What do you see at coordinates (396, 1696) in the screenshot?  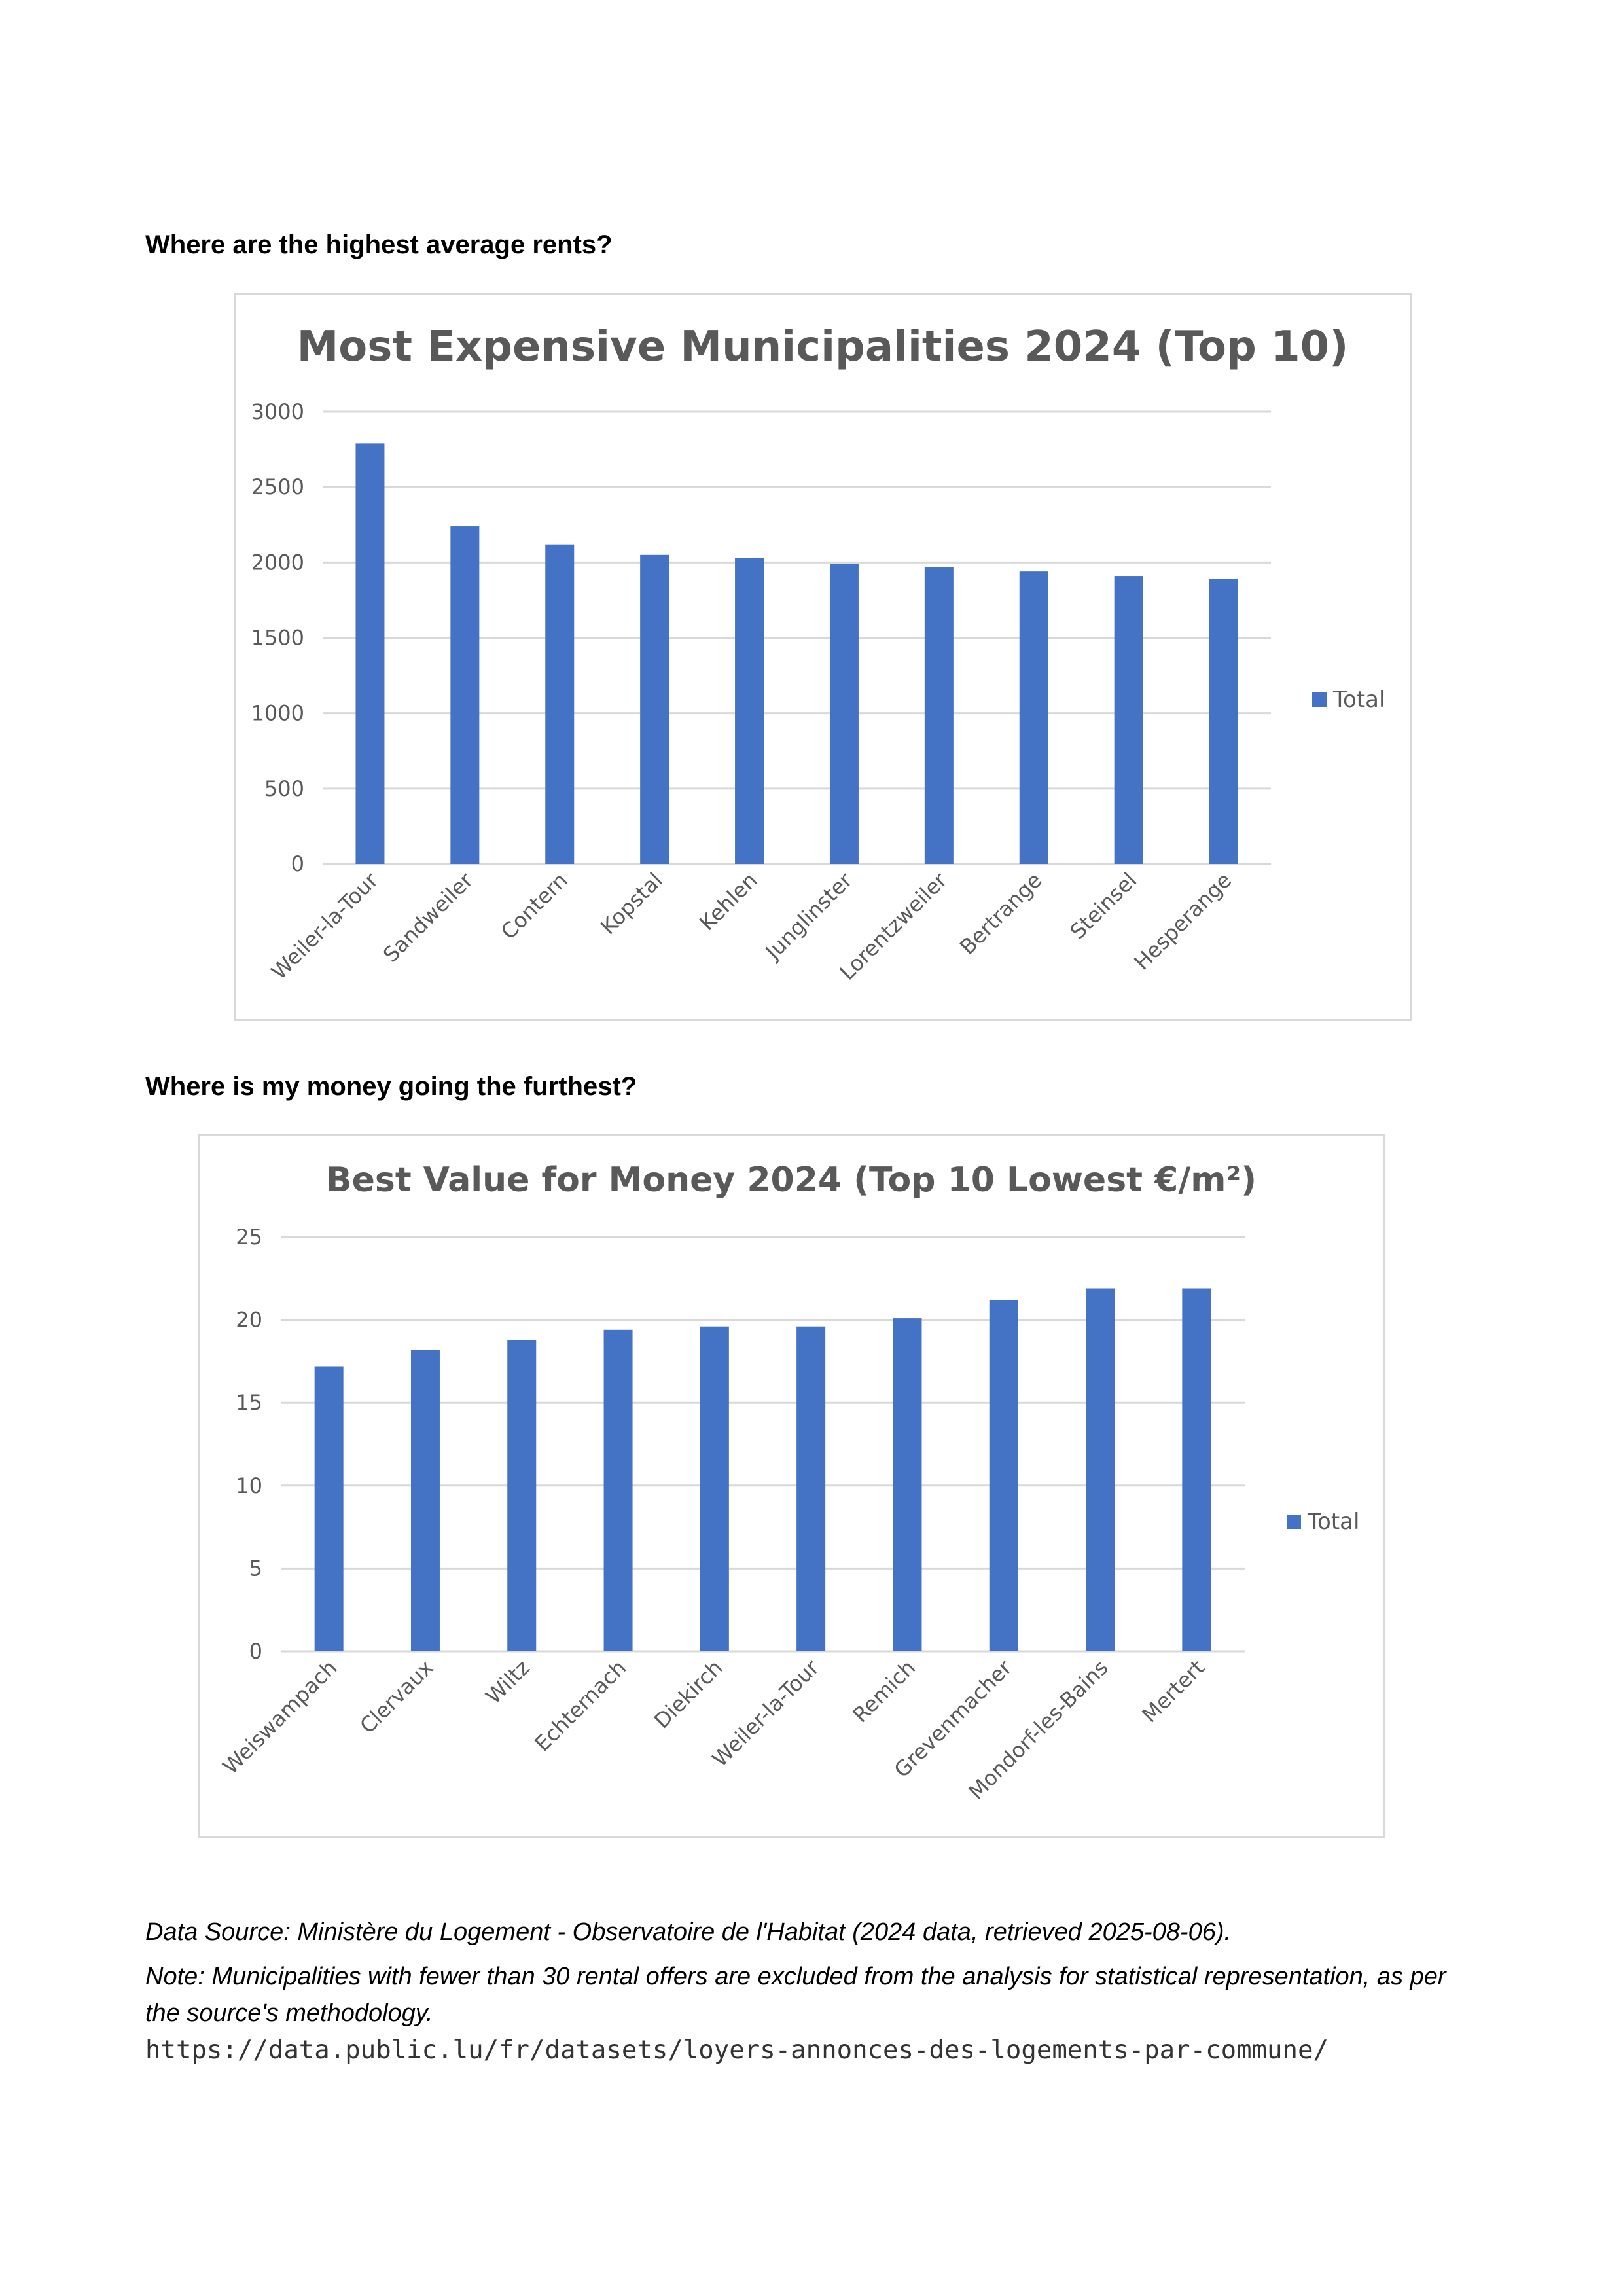 I see `x-tick-label: Clervaux` at bounding box center [396, 1696].